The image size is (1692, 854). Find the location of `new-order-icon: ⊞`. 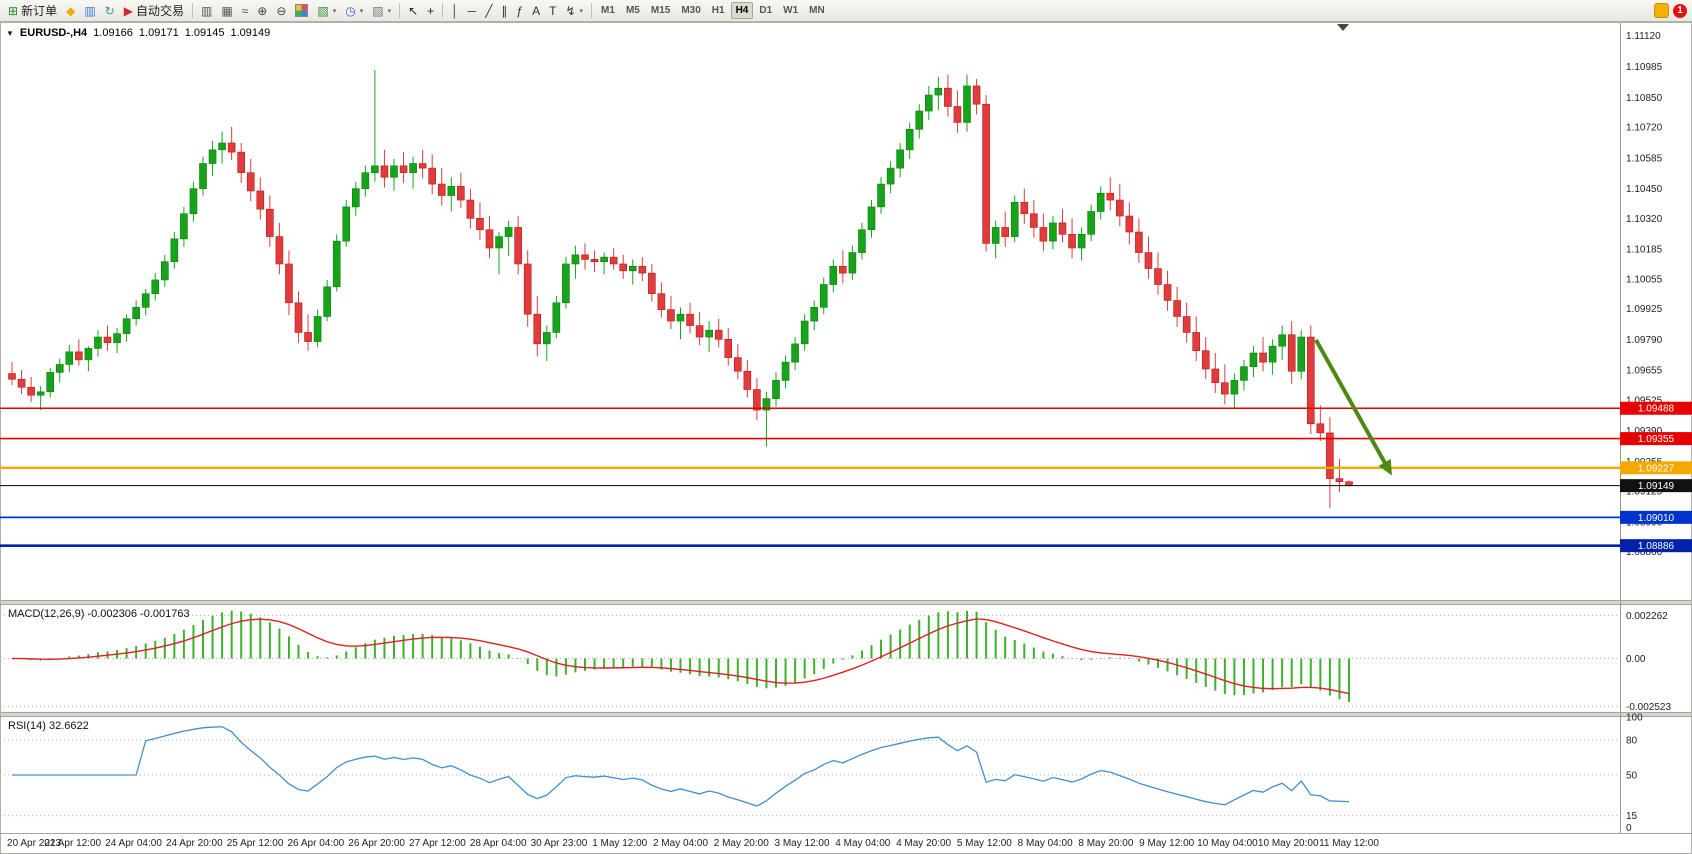

new-order-icon: ⊞ is located at coordinates (13, 10).